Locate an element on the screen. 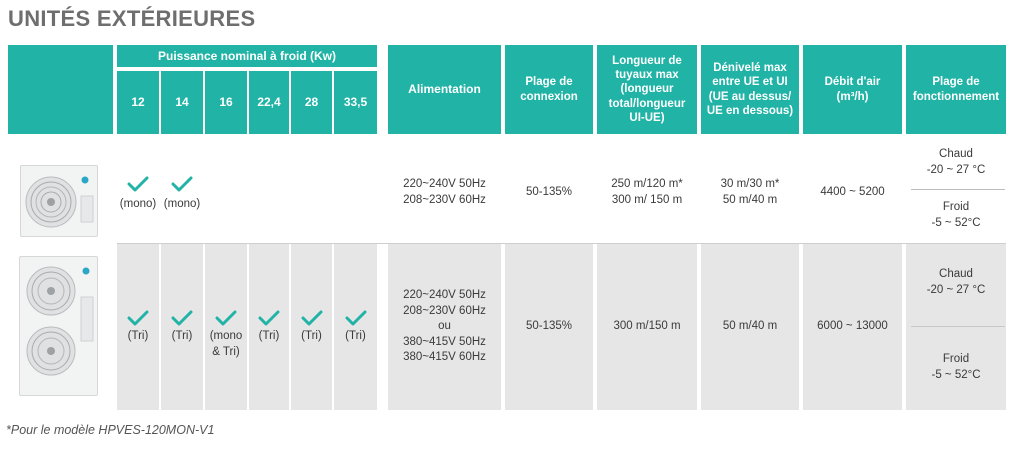 This screenshot has width=1024, height=451. outdoor-unit-double-fan-image is located at coordinates (58, 326).